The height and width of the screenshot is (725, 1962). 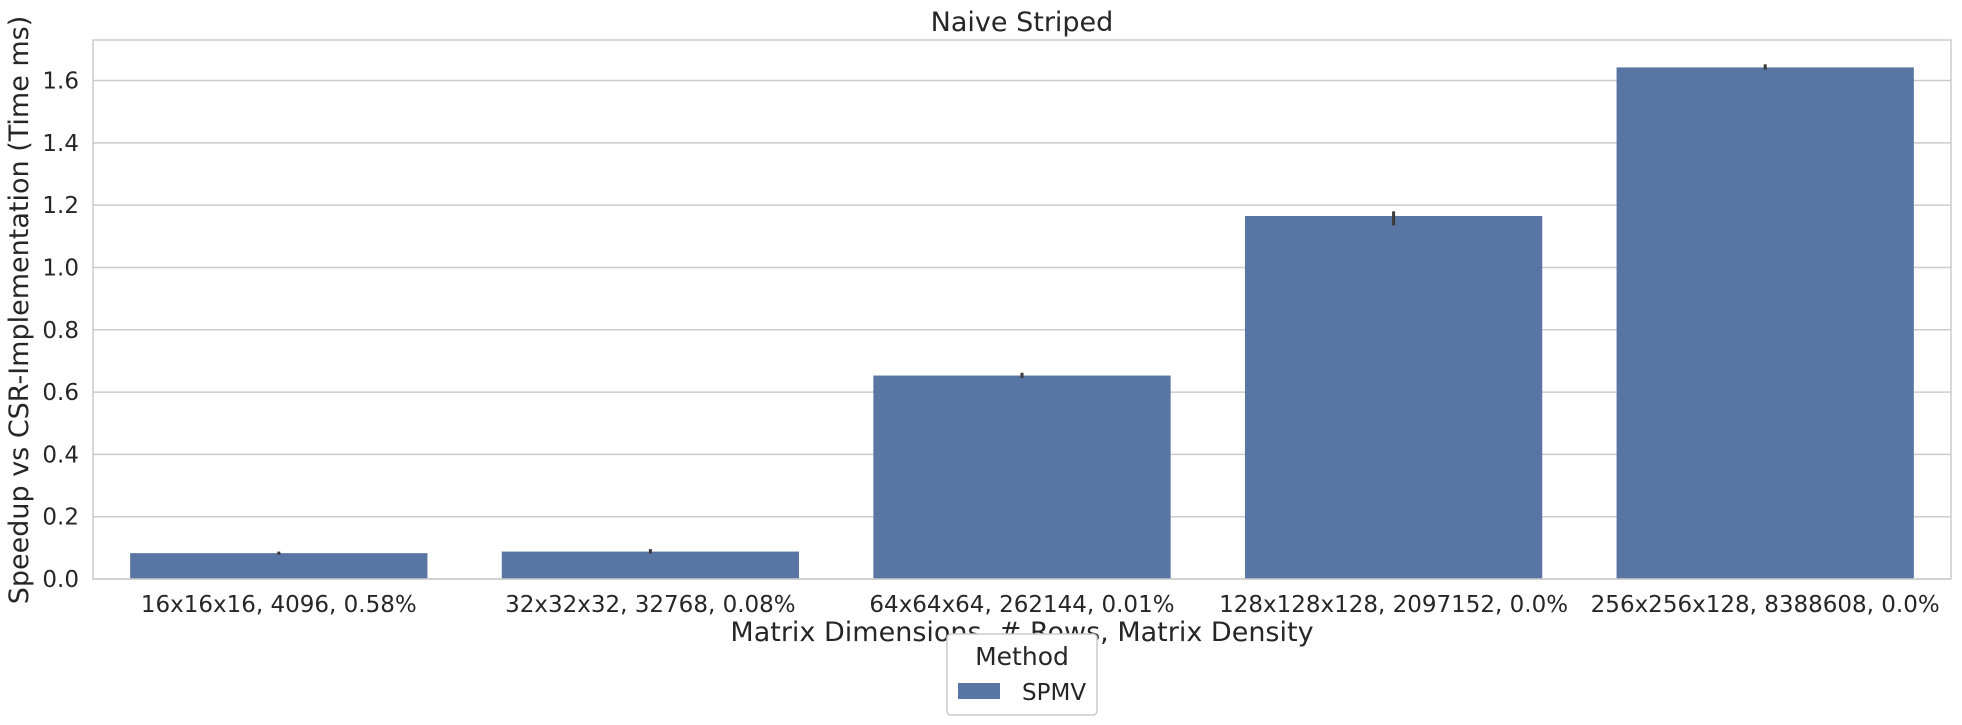 What do you see at coordinates (1054, 693) in the screenshot?
I see `legend-label: SPMV` at bounding box center [1054, 693].